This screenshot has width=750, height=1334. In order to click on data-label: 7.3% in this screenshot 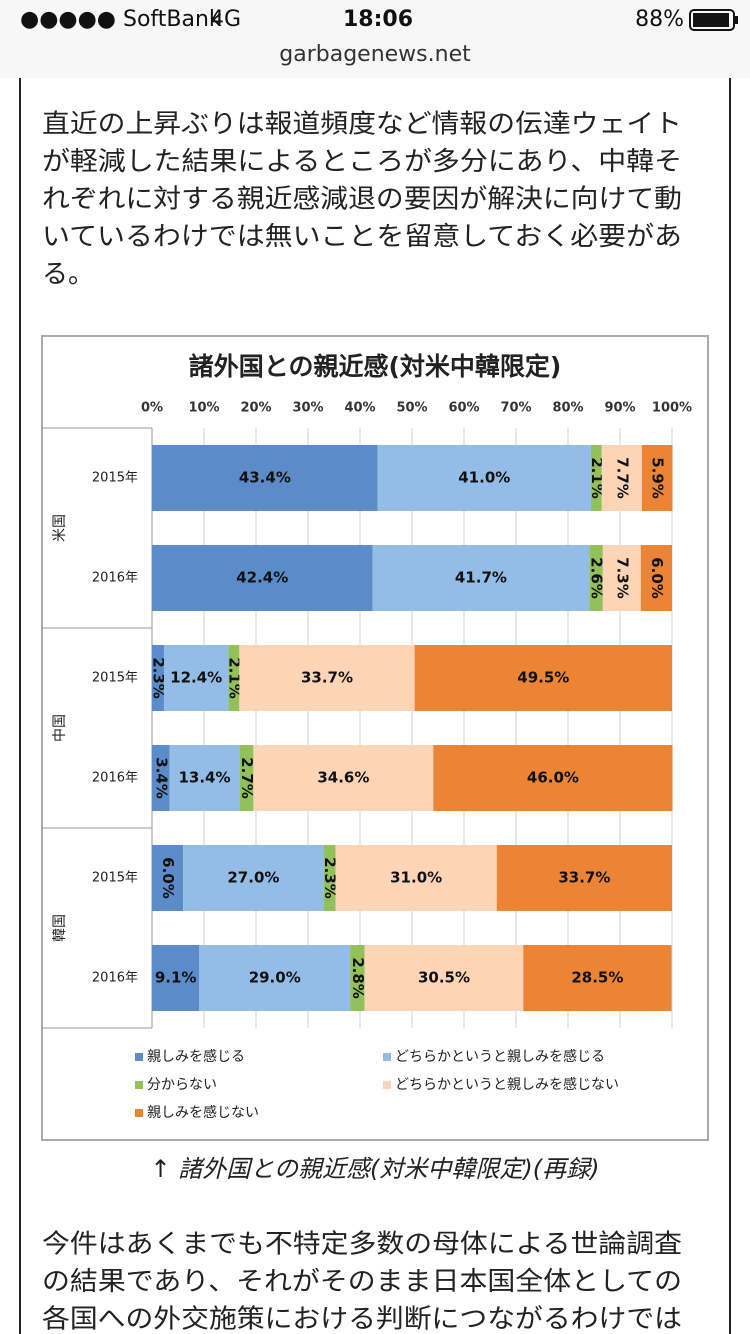, I will do `click(622, 578)`.